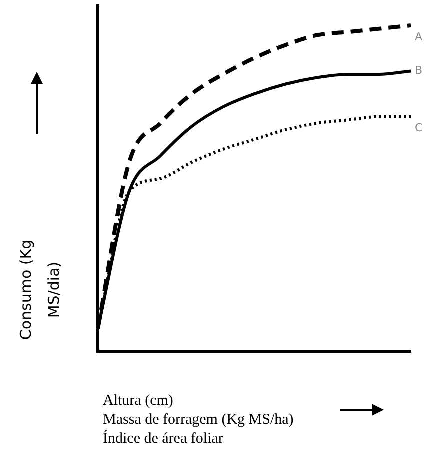  Describe the element at coordinates (419, 71) in the screenshot. I see `series-label: B` at that location.